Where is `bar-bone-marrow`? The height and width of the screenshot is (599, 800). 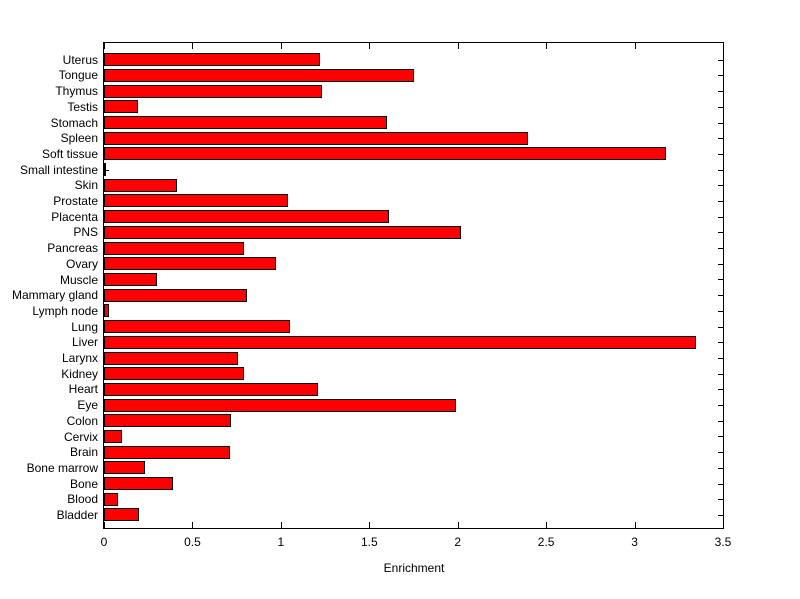
bar-bone-marrow is located at coordinates (124, 467).